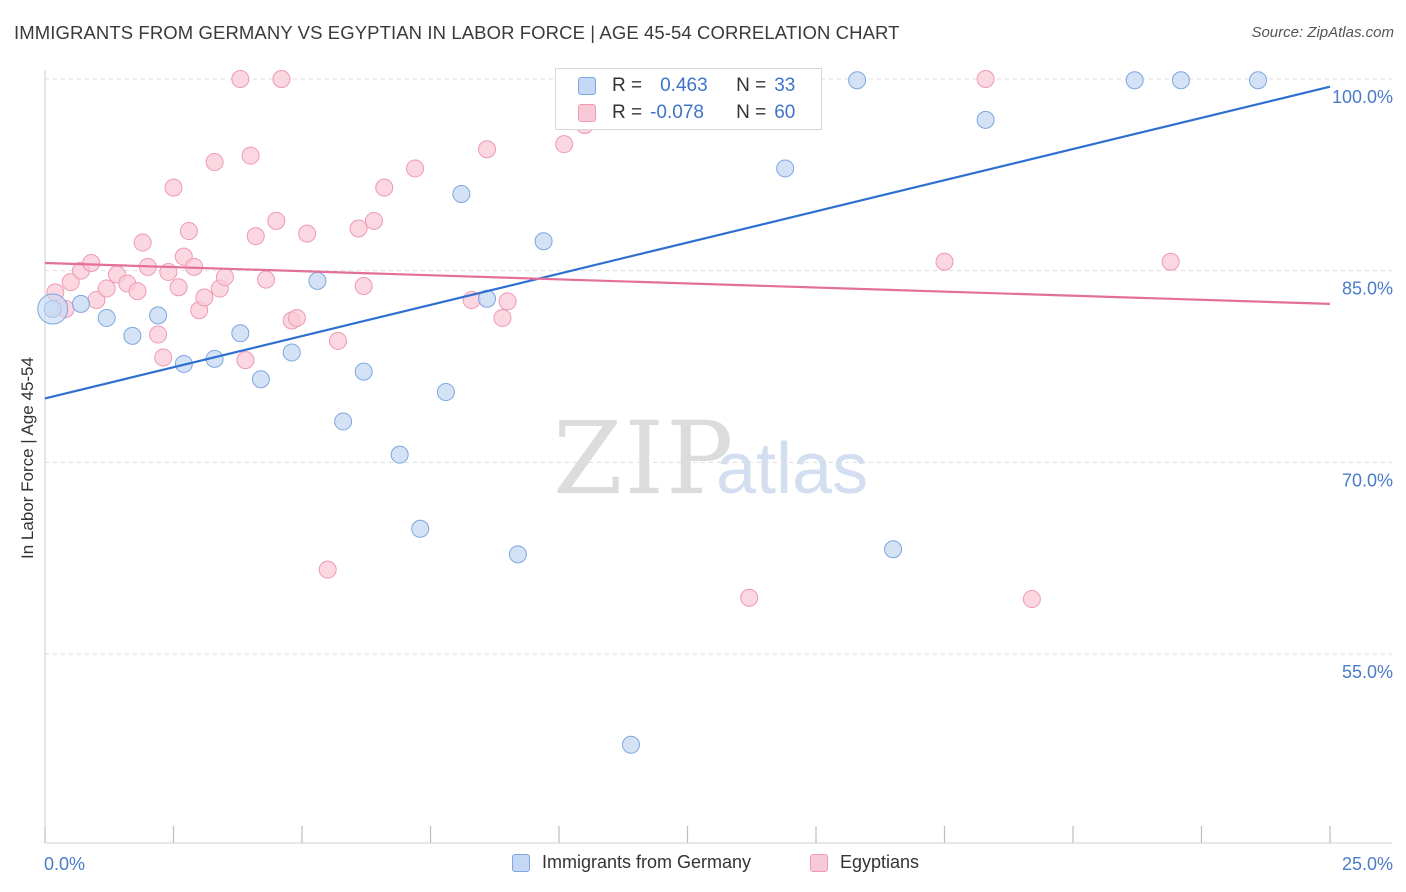 The height and width of the screenshot is (892, 1406). What do you see at coordinates (1367, 864) in the screenshot?
I see `x-tick-label: 25.0%` at bounding box center [1367, 864].